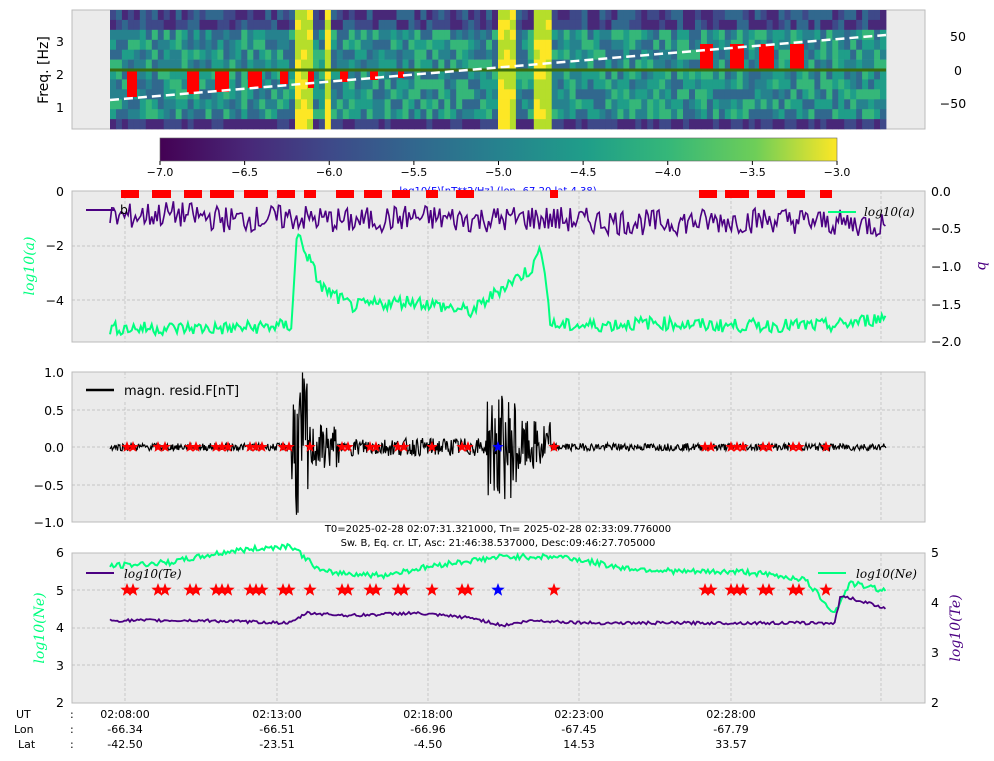 The height and width of the screenshot is (761, 994). I want to click on plasma-rtick-2: 2, so click(935, 702).